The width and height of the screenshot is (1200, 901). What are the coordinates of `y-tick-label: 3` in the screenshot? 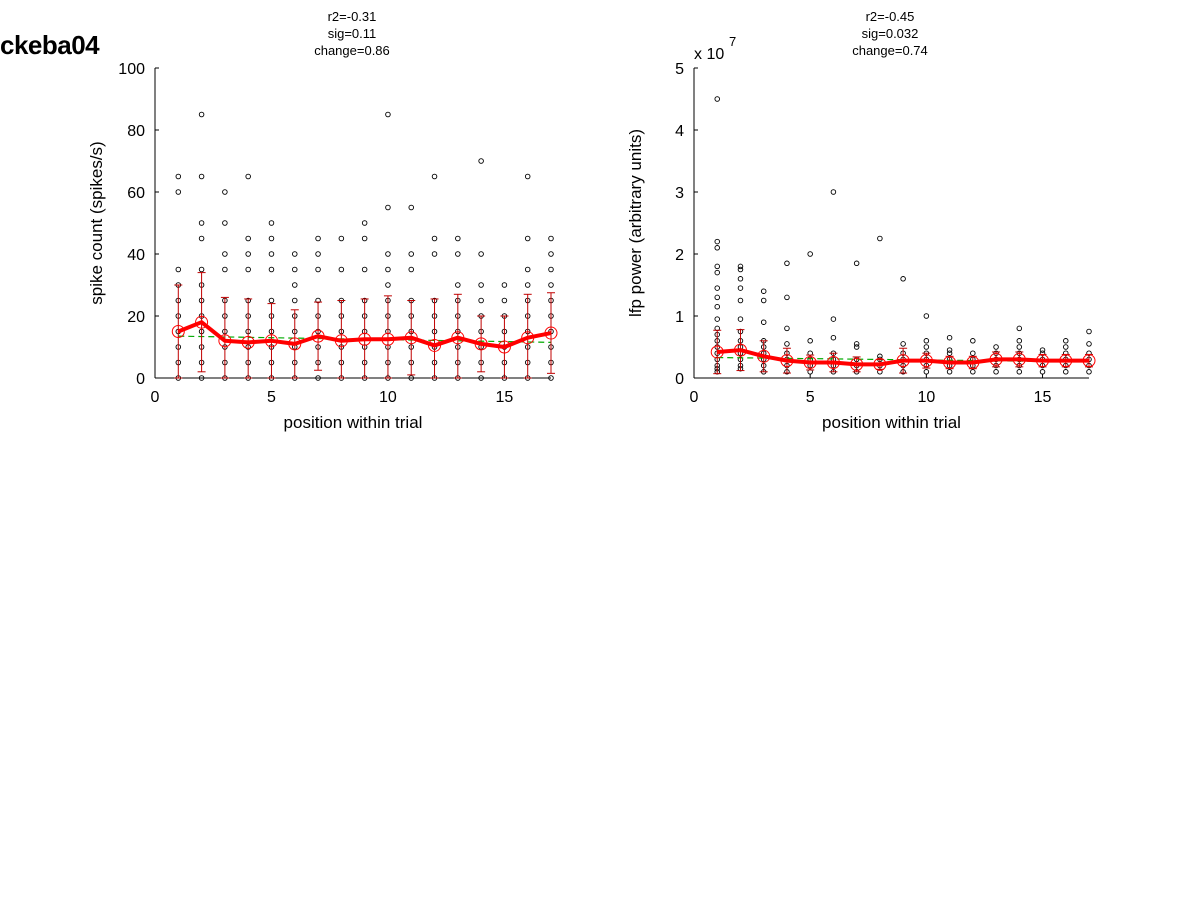 It's located at (679, 193).